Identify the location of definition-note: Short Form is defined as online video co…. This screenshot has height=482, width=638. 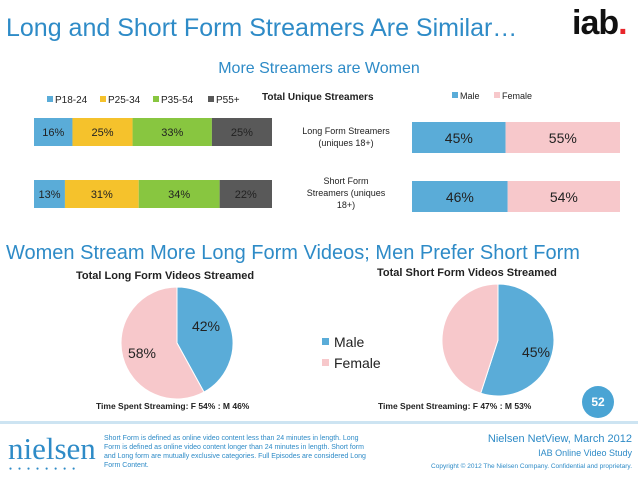
(235, 452).